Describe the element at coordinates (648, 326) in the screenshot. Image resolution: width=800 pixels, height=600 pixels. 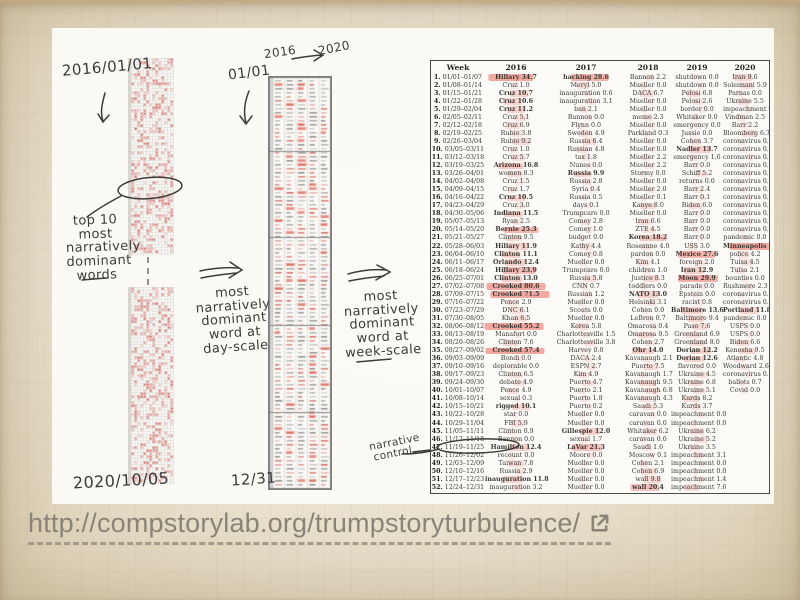
I see `word-cell: Omarosa 0.4` at that location.